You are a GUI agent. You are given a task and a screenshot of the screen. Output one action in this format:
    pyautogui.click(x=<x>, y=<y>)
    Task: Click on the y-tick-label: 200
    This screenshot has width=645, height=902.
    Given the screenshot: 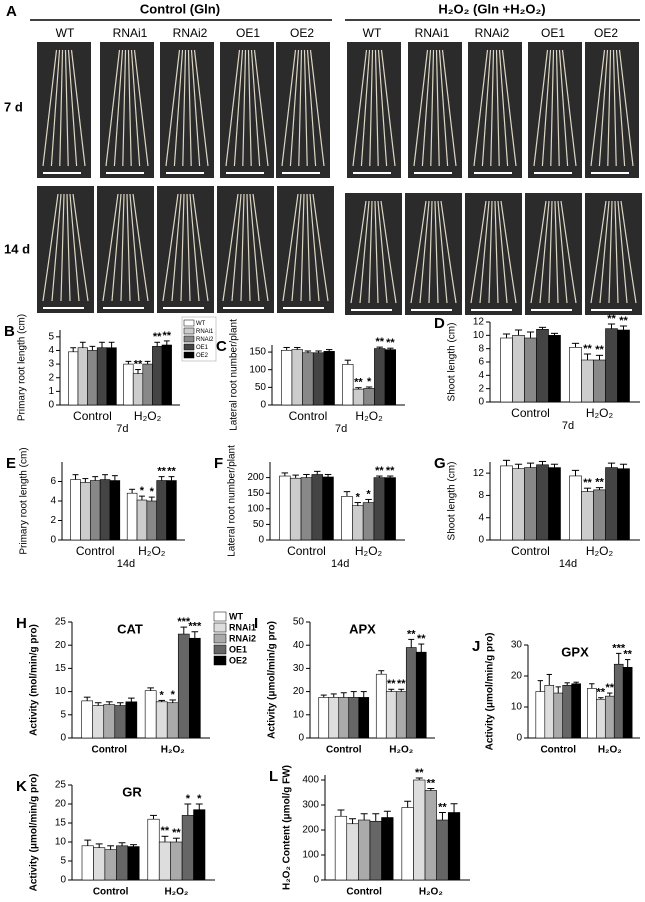 What is the action you would take?
    pyautogui.click(x=310, y=830)
    